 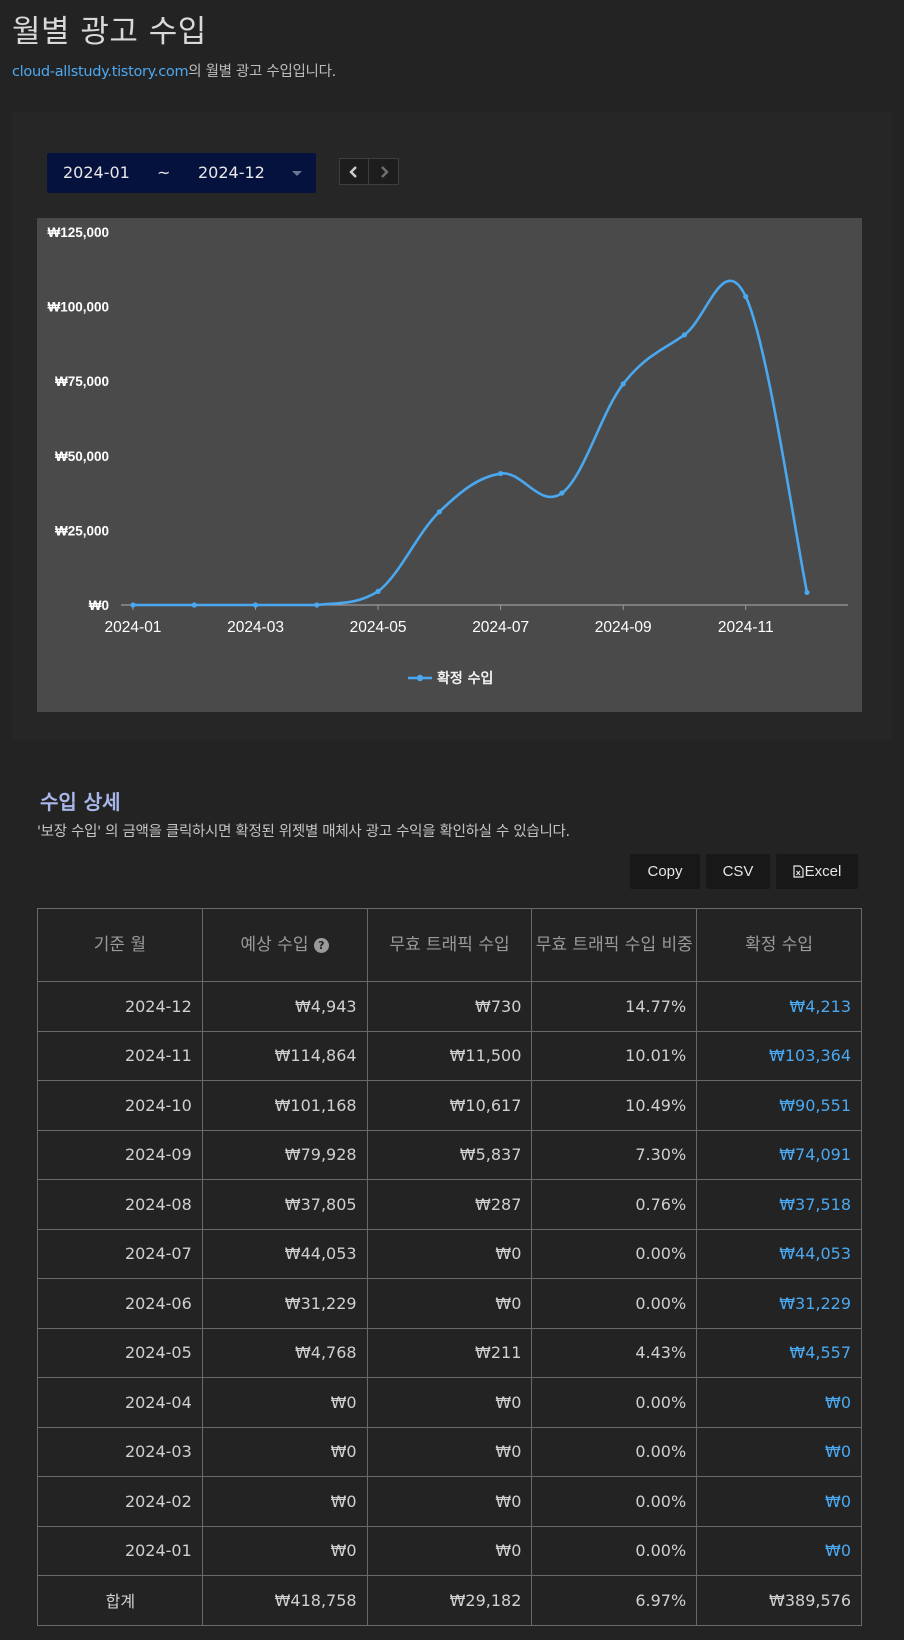 What do you see at coordinates (284, 1154) in the screenshot?
I see `cell-expected: ₩79,928` at bounding box center [284, 1154].